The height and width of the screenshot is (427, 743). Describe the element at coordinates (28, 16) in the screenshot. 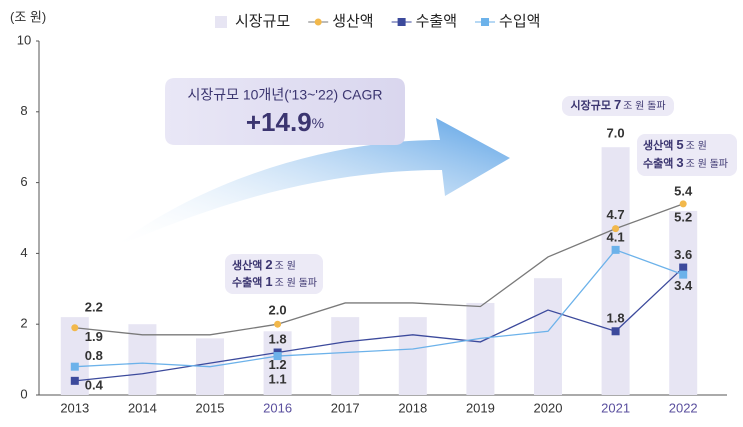

I see `y-axis-label: (조 원)` at that location.